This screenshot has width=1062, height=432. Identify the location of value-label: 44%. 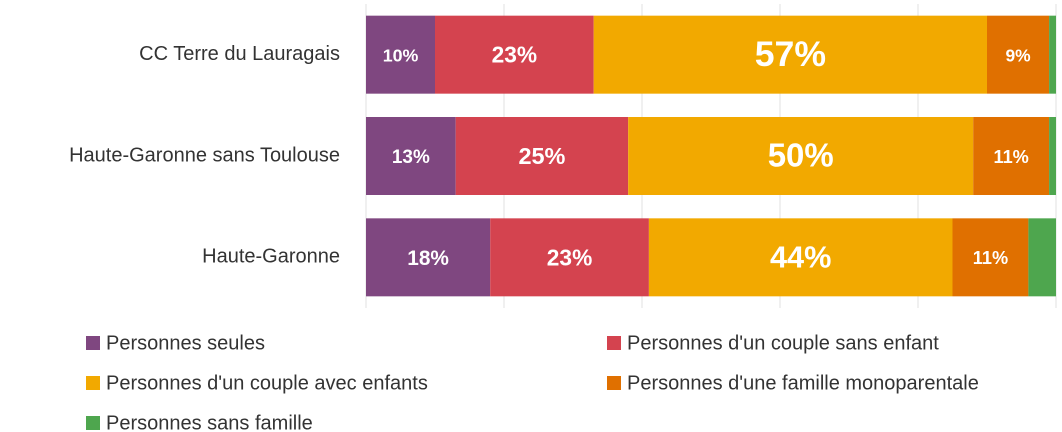
(800, 256).